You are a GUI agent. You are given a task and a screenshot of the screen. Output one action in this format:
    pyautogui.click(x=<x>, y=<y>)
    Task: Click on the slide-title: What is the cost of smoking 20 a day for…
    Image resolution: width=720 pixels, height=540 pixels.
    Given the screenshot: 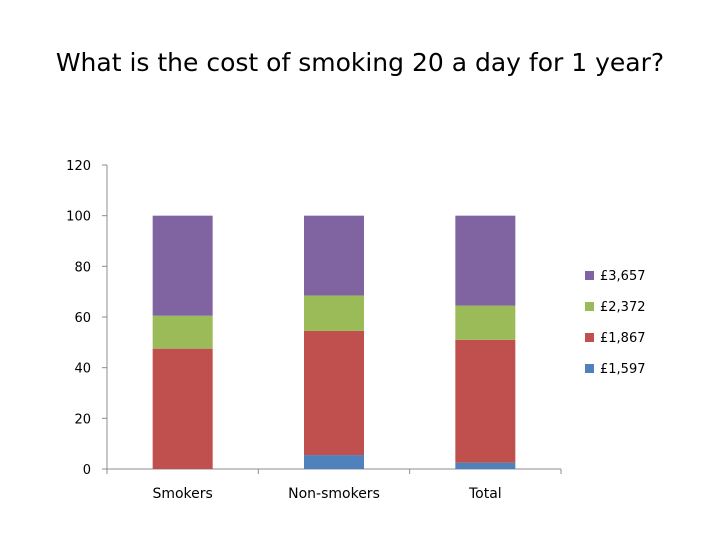 What is the action you would take?
    pyautogui.click(x=360, y=62)
    